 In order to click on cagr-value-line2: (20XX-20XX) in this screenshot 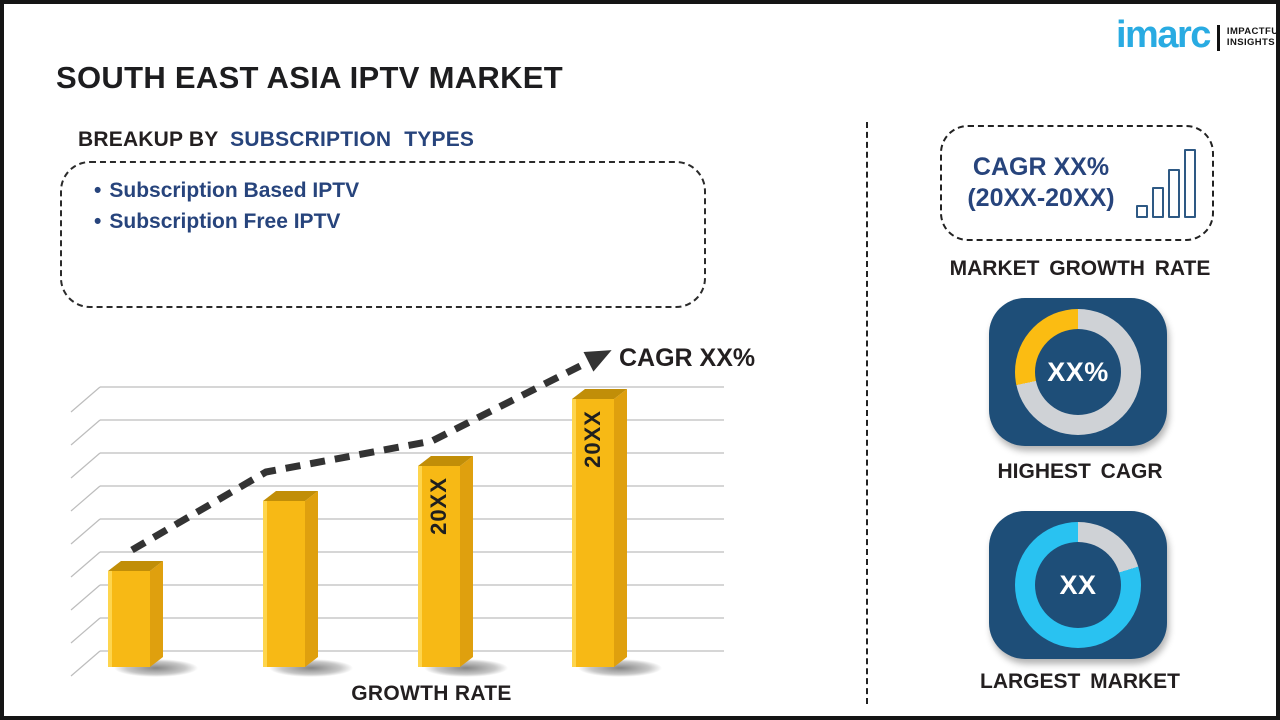, I will do `click(1041, 198)`.